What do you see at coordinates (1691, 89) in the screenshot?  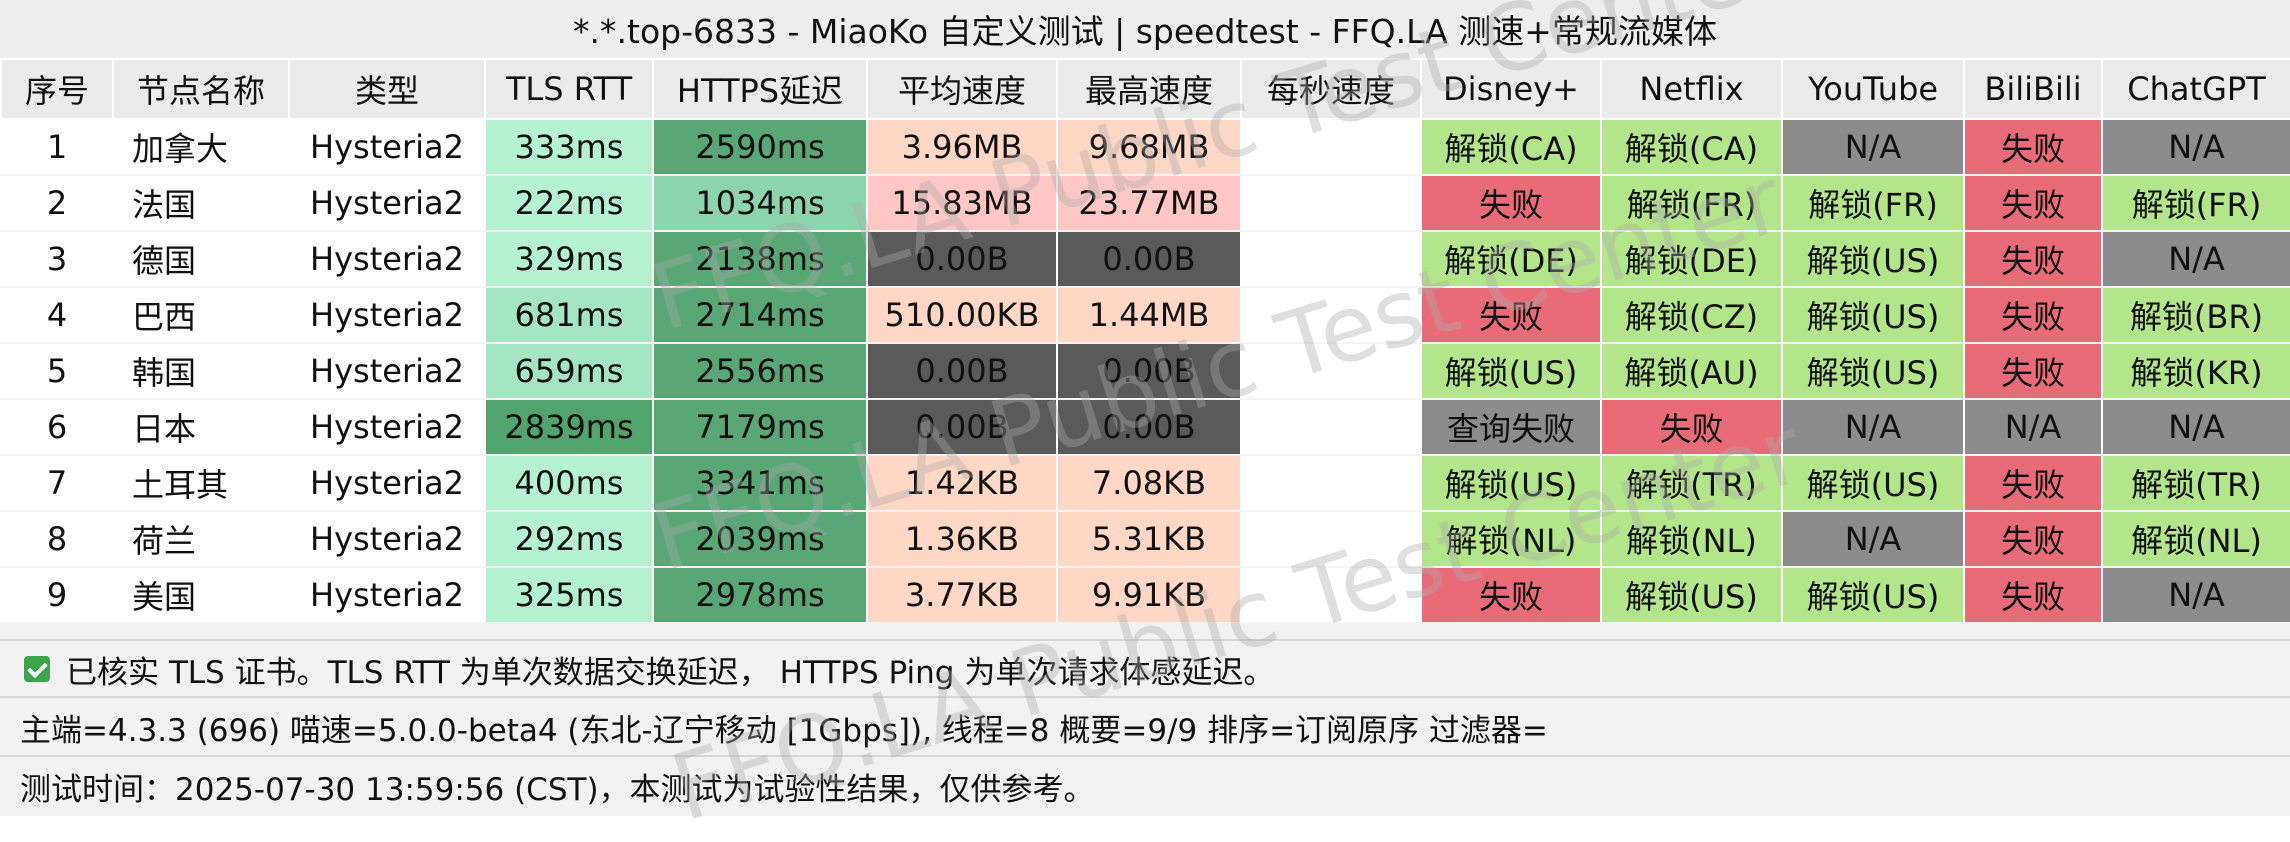 I see `column-header: Netflix` at bounding box center [1691, 89].